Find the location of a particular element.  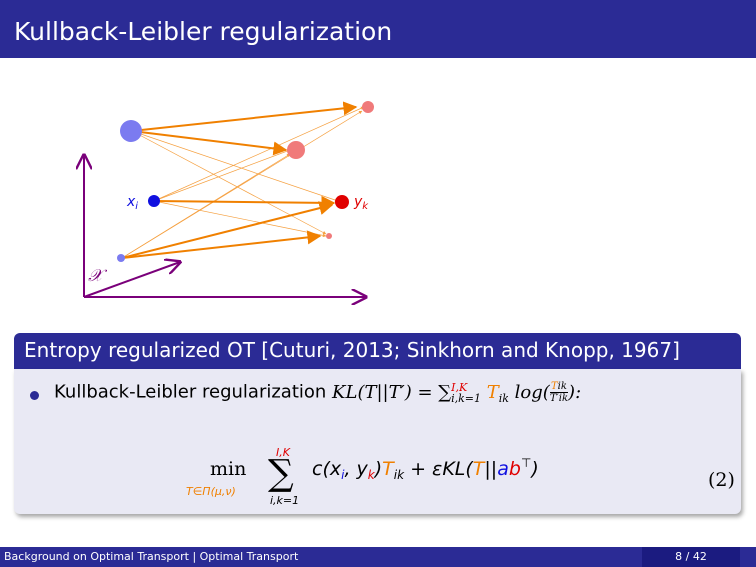

kl-expression: KL(T||T′) = ∑ I,K i,k=1 Tik log(Tik T′ik): is located at coordinates (457, 392).